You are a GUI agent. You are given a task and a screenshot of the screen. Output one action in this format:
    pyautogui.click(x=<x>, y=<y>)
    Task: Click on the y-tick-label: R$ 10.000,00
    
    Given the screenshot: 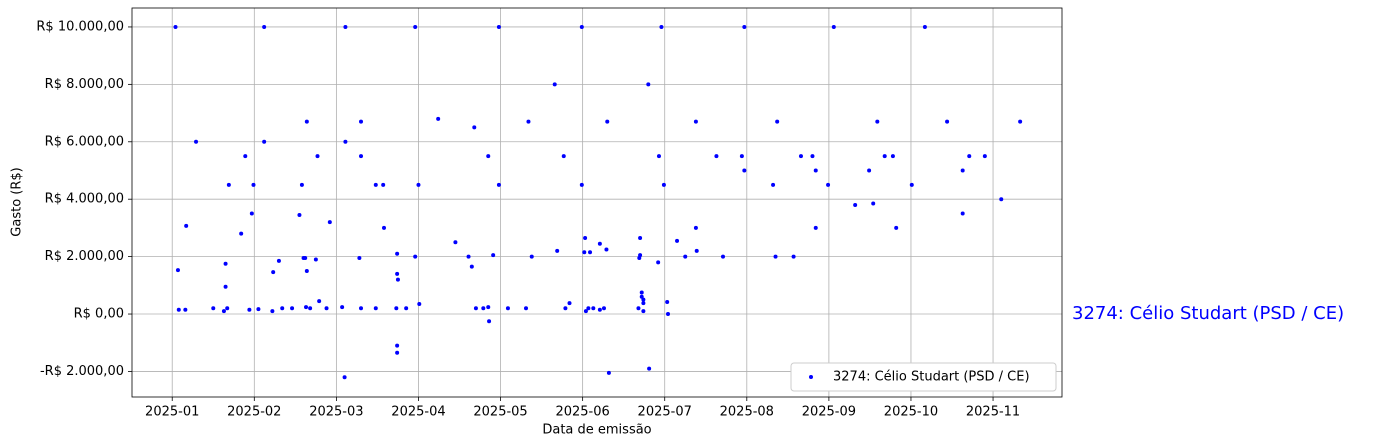 What is the action you would take?
    pyautogui.click(x=80, y=26)
    